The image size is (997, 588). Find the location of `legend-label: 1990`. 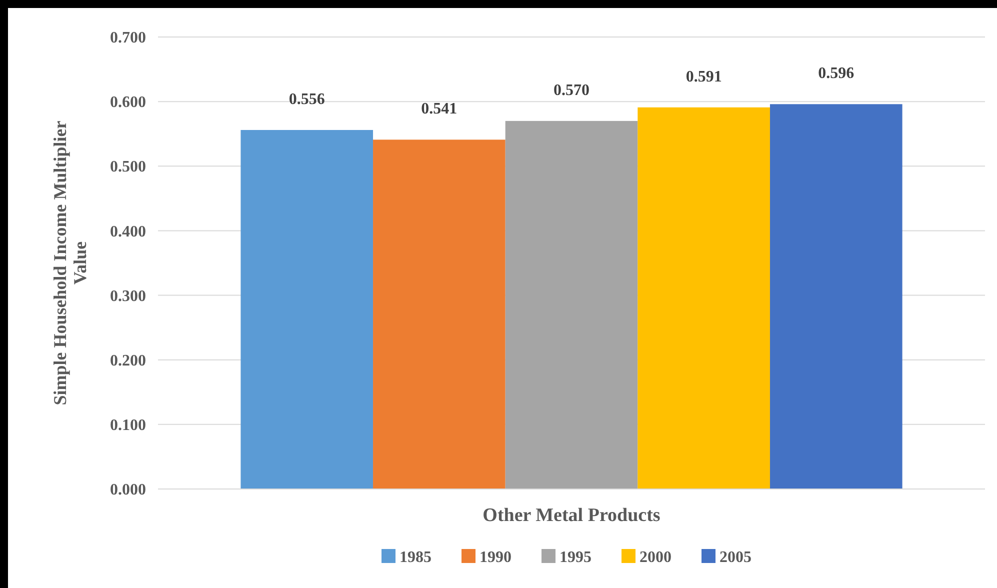

legend-label: 1990 is located at coordinates (496, 557).